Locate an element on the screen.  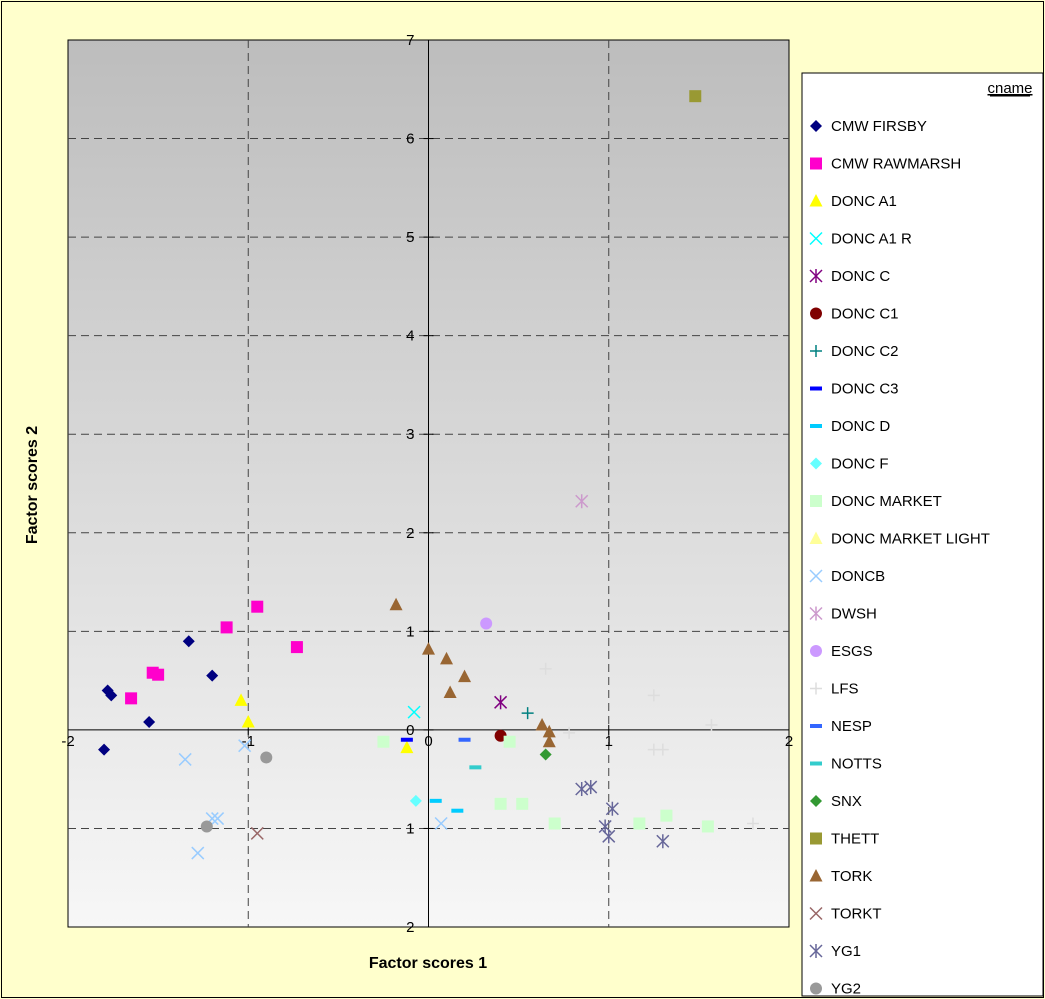
x-axis-title: Factor scores 1 is located at coordinates (428, 963).